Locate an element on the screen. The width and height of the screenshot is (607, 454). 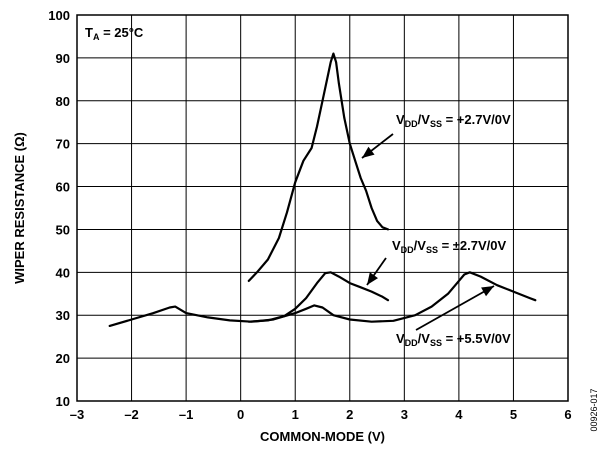
x-tick-label: –1 is located at coordinates (186, 414).